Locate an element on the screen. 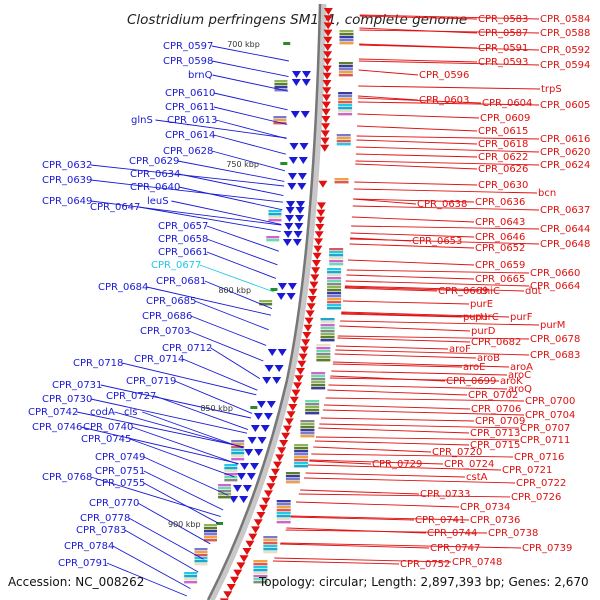  reverse-gene-label: CPR_0731 is located at coordinates (77, 385).